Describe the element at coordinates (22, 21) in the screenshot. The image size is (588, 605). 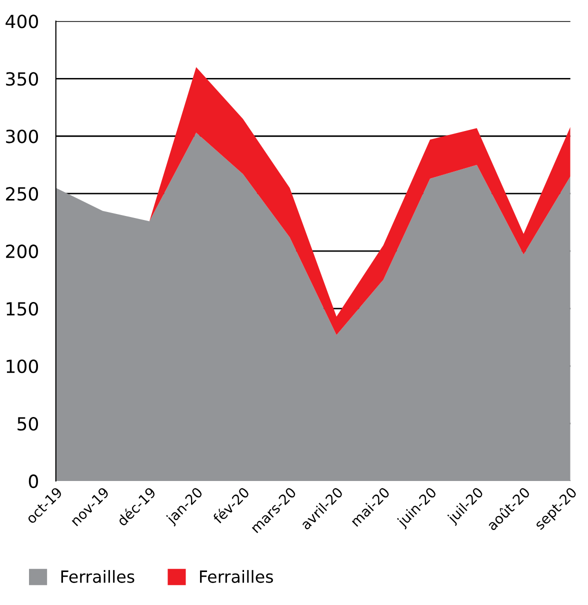
I see `y-tick-label: 400` at that location.